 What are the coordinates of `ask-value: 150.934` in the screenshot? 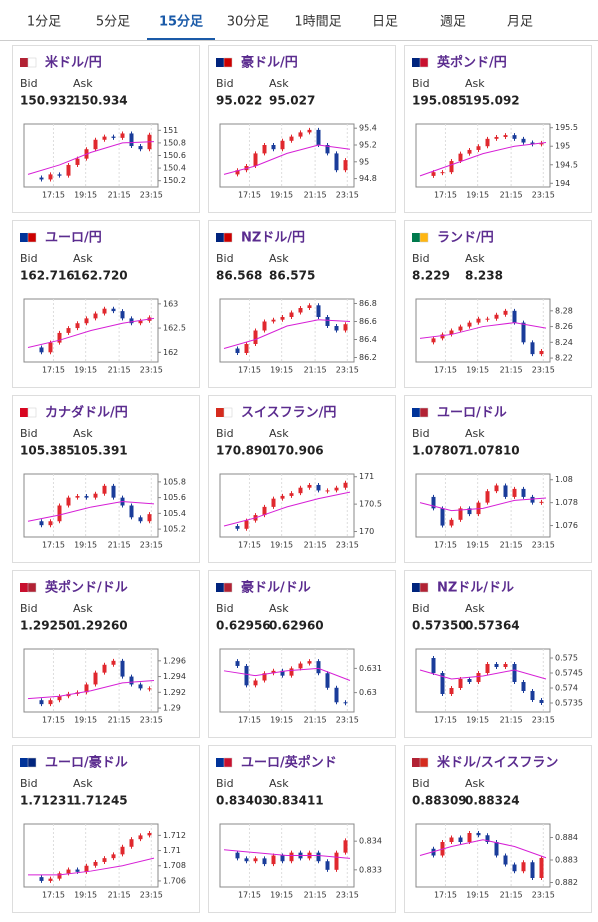 It's located at (100, 101).